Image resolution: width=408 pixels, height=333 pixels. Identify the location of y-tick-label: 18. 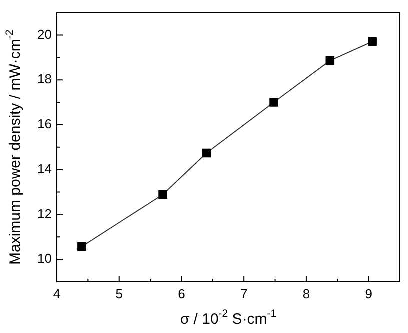
(45, 79).